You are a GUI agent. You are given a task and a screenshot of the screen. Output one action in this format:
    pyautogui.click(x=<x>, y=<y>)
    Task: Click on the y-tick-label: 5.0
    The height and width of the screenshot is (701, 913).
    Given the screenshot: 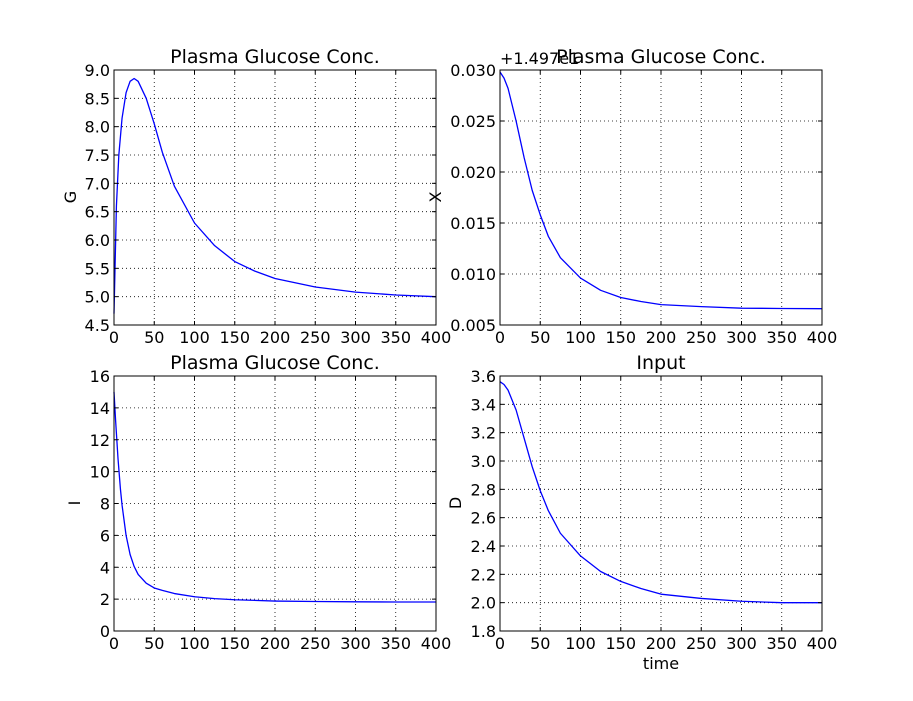 What is the action you would take?
    pyautogui.click(x=97, y=297)
    